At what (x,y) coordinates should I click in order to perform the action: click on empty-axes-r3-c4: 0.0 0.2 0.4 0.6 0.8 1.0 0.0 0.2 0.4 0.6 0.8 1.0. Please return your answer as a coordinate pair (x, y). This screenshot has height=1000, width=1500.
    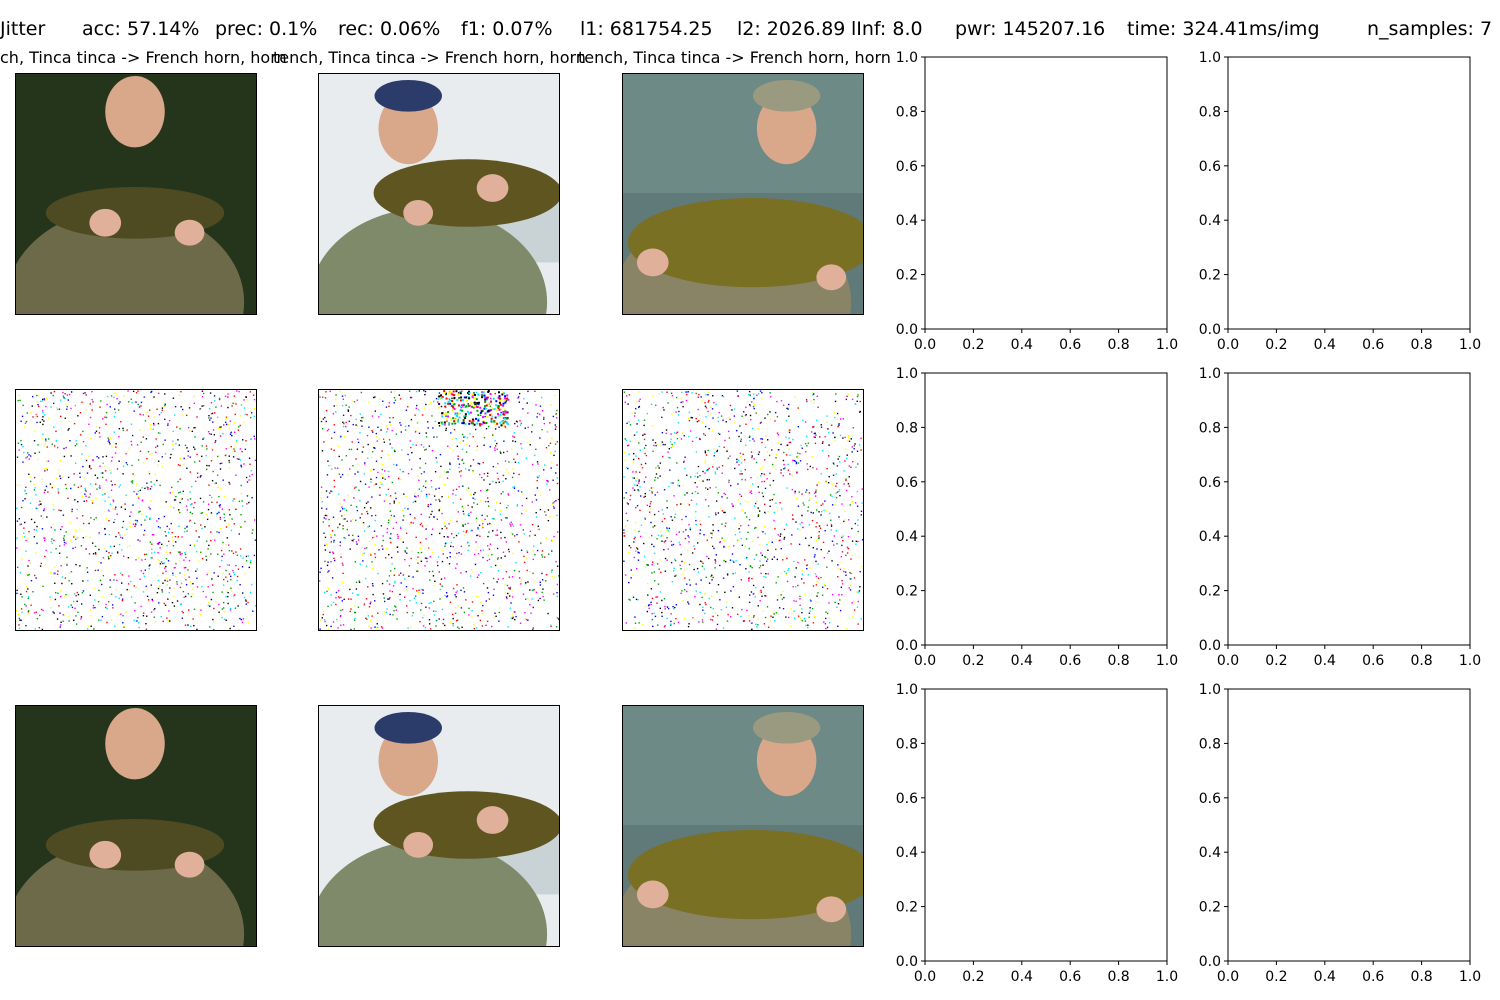
    Looking at the image, I should click on (1037, 833).